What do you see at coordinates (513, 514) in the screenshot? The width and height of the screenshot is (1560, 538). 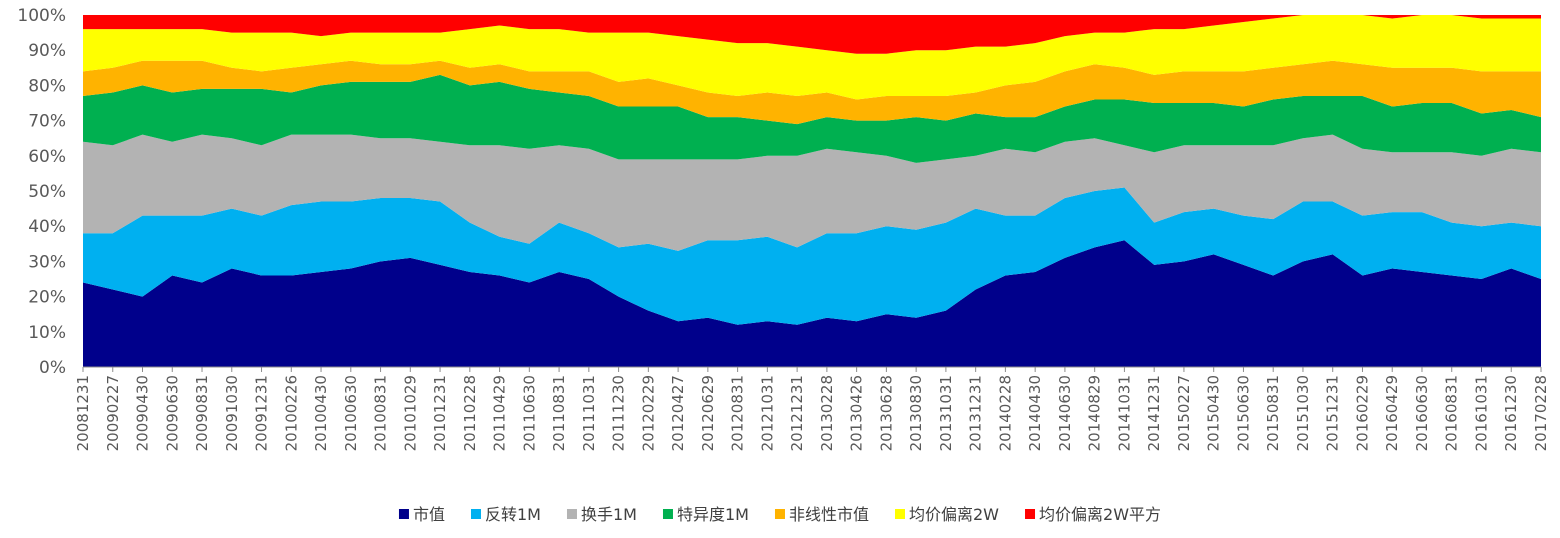 I see `legend-label: 反转1M` at bounding box center [513, 514].